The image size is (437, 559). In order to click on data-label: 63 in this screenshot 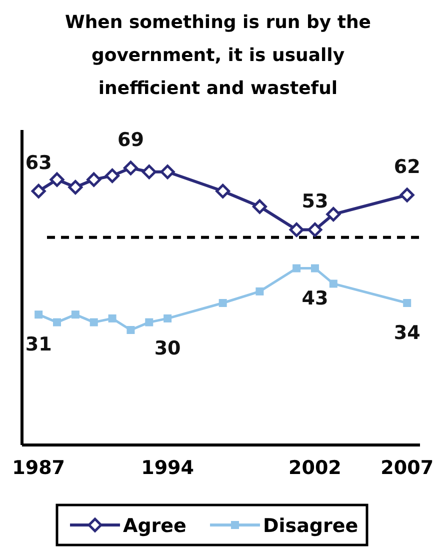, I will do `click(38, 163)`.